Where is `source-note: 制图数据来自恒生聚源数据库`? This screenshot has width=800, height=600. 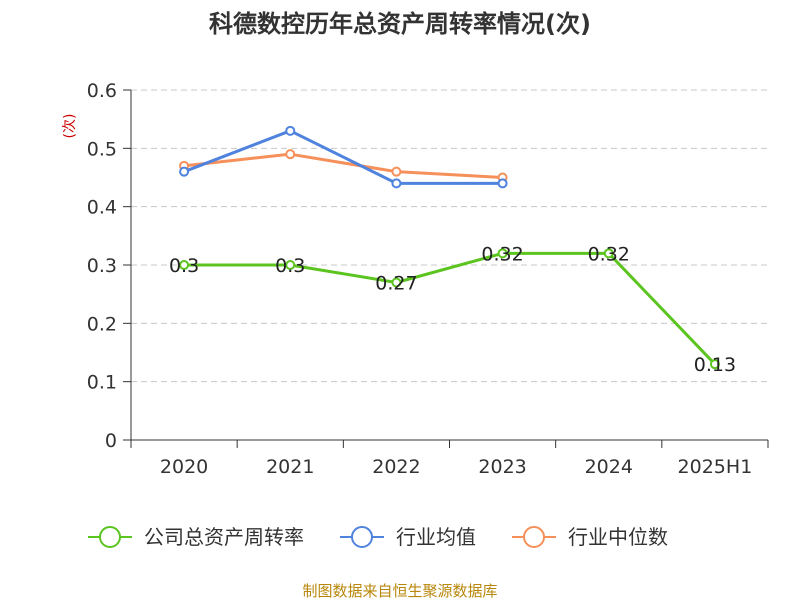
source-note: 制图数据来自恒生聚源数据库 is located at coordinates (399, 591).